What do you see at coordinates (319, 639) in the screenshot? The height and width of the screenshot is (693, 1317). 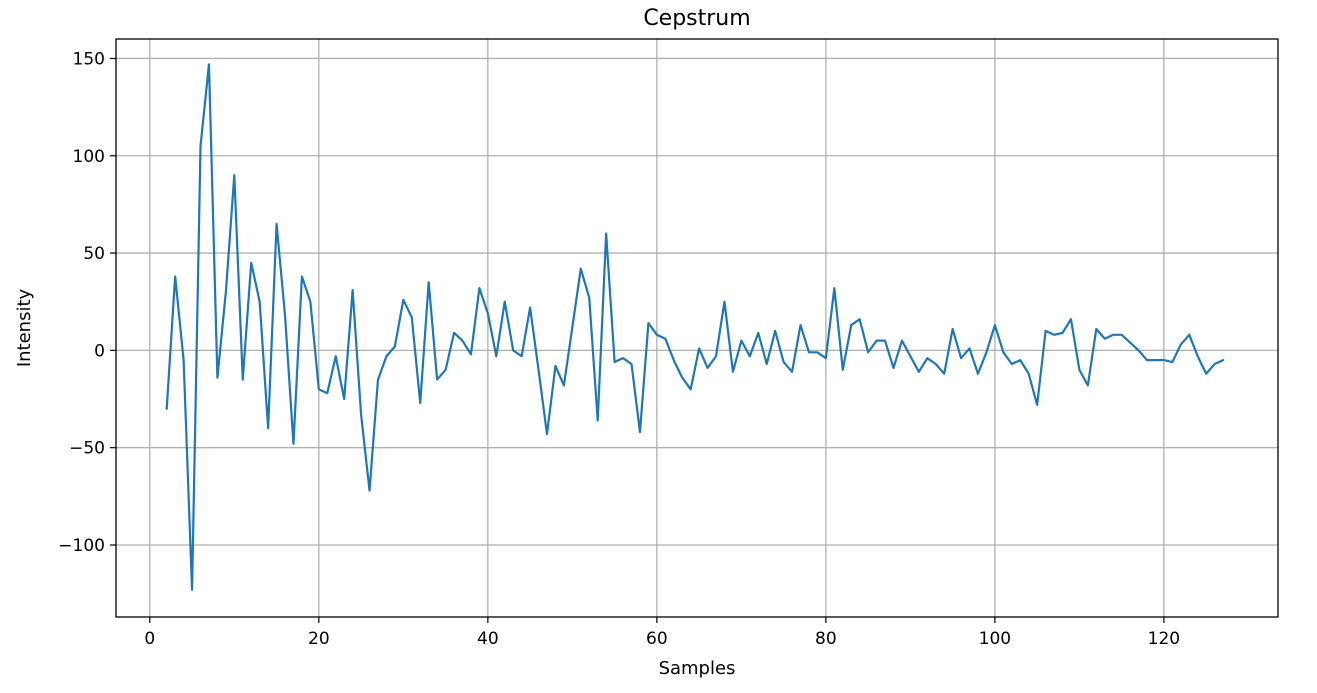 I see `x-tick-label: 20` at bounding box center [319, 639].